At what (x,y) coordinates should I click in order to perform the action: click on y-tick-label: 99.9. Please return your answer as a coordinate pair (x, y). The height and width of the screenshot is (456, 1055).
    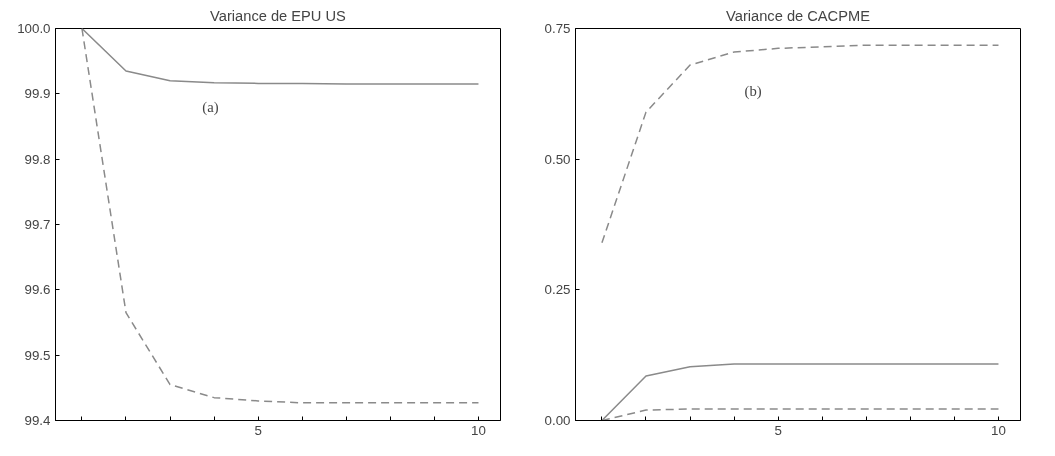
    Looking at the image, I should click on (37, 94).